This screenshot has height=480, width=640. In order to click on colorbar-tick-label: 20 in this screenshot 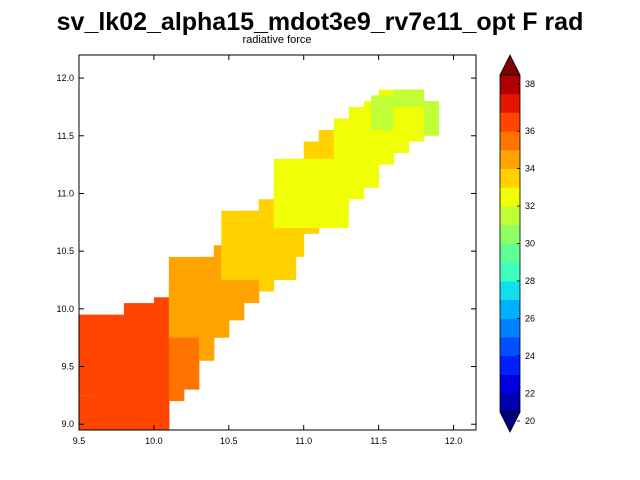, I will do `click(530, 421)`.